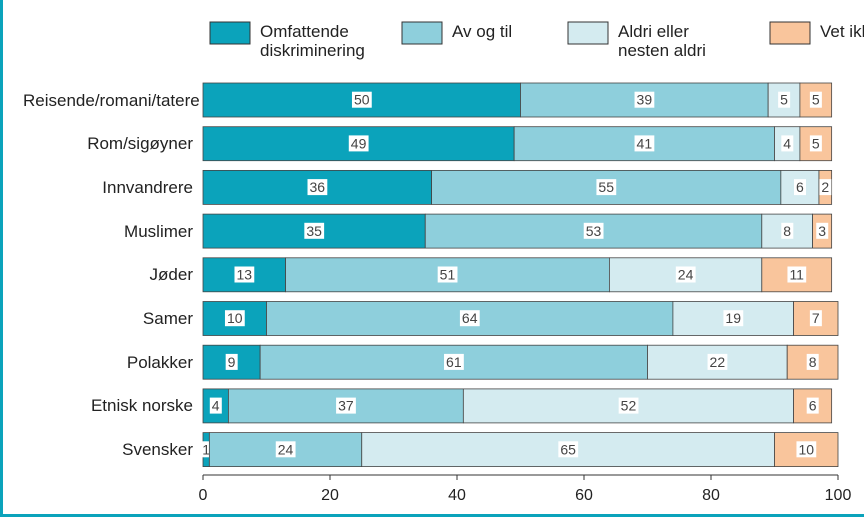 Image resolution: width=864 pixels, height=517 pixels. Describe the element at coordinates (111, 100) in the screenshot. I see `category-label: Reisende/romani/tatere` at that location.